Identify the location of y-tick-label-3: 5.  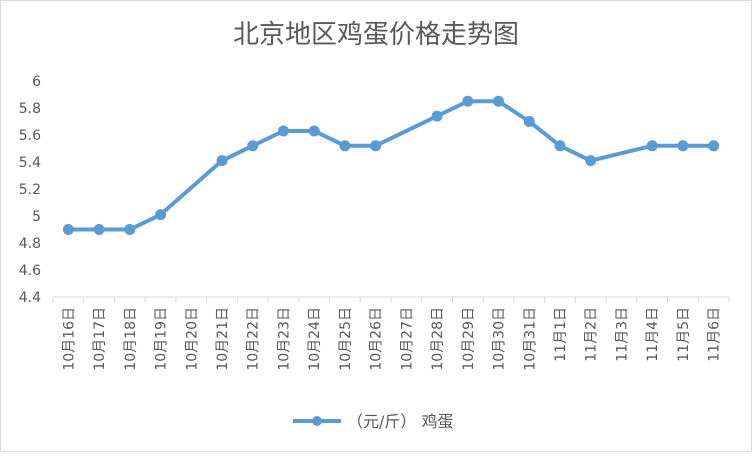
(36, 217).